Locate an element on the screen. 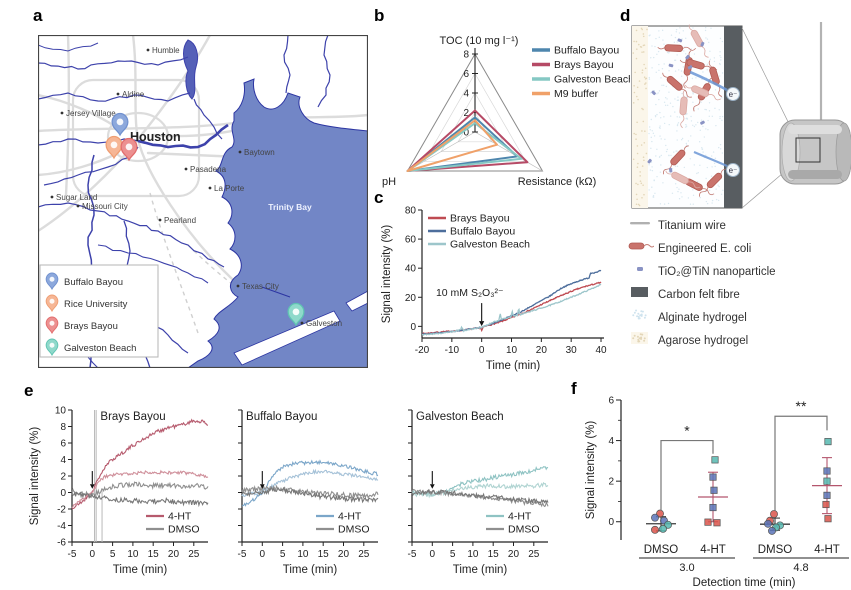 This screenshot has height=590, width=851. city-label: Aldine is located at coordinates (133, 94).